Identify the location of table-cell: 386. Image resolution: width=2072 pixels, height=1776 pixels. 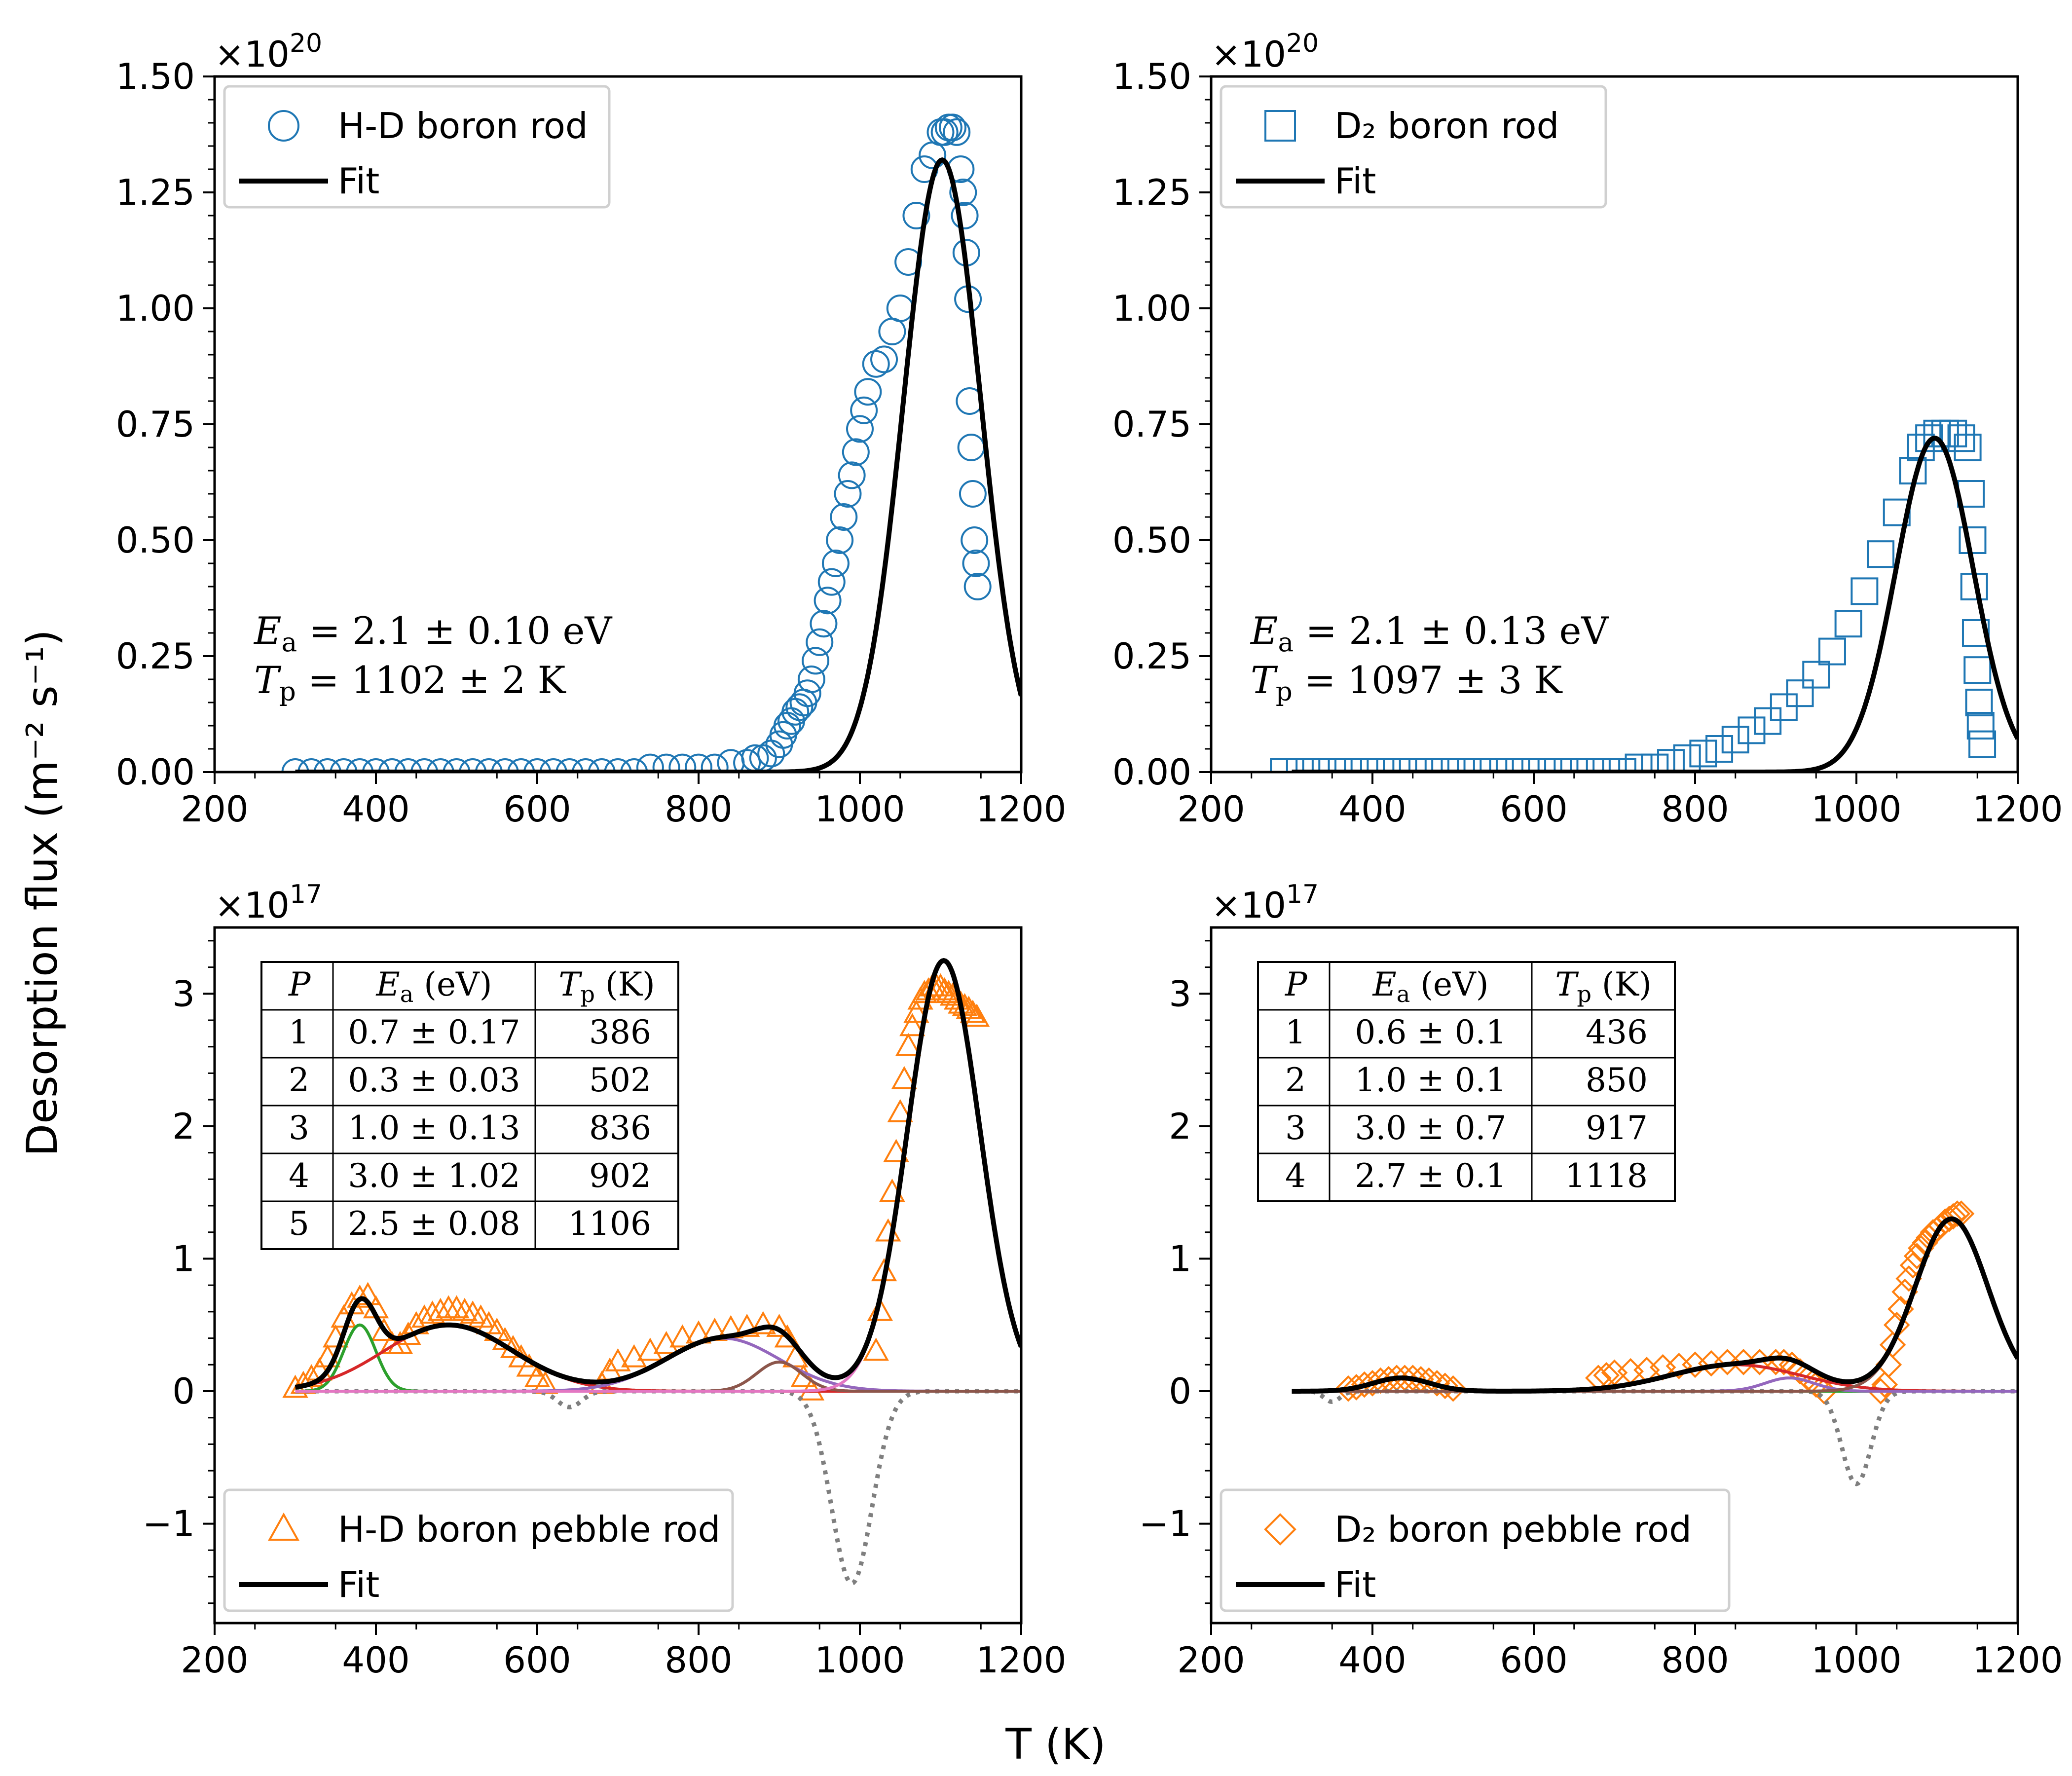
(620, 1032).